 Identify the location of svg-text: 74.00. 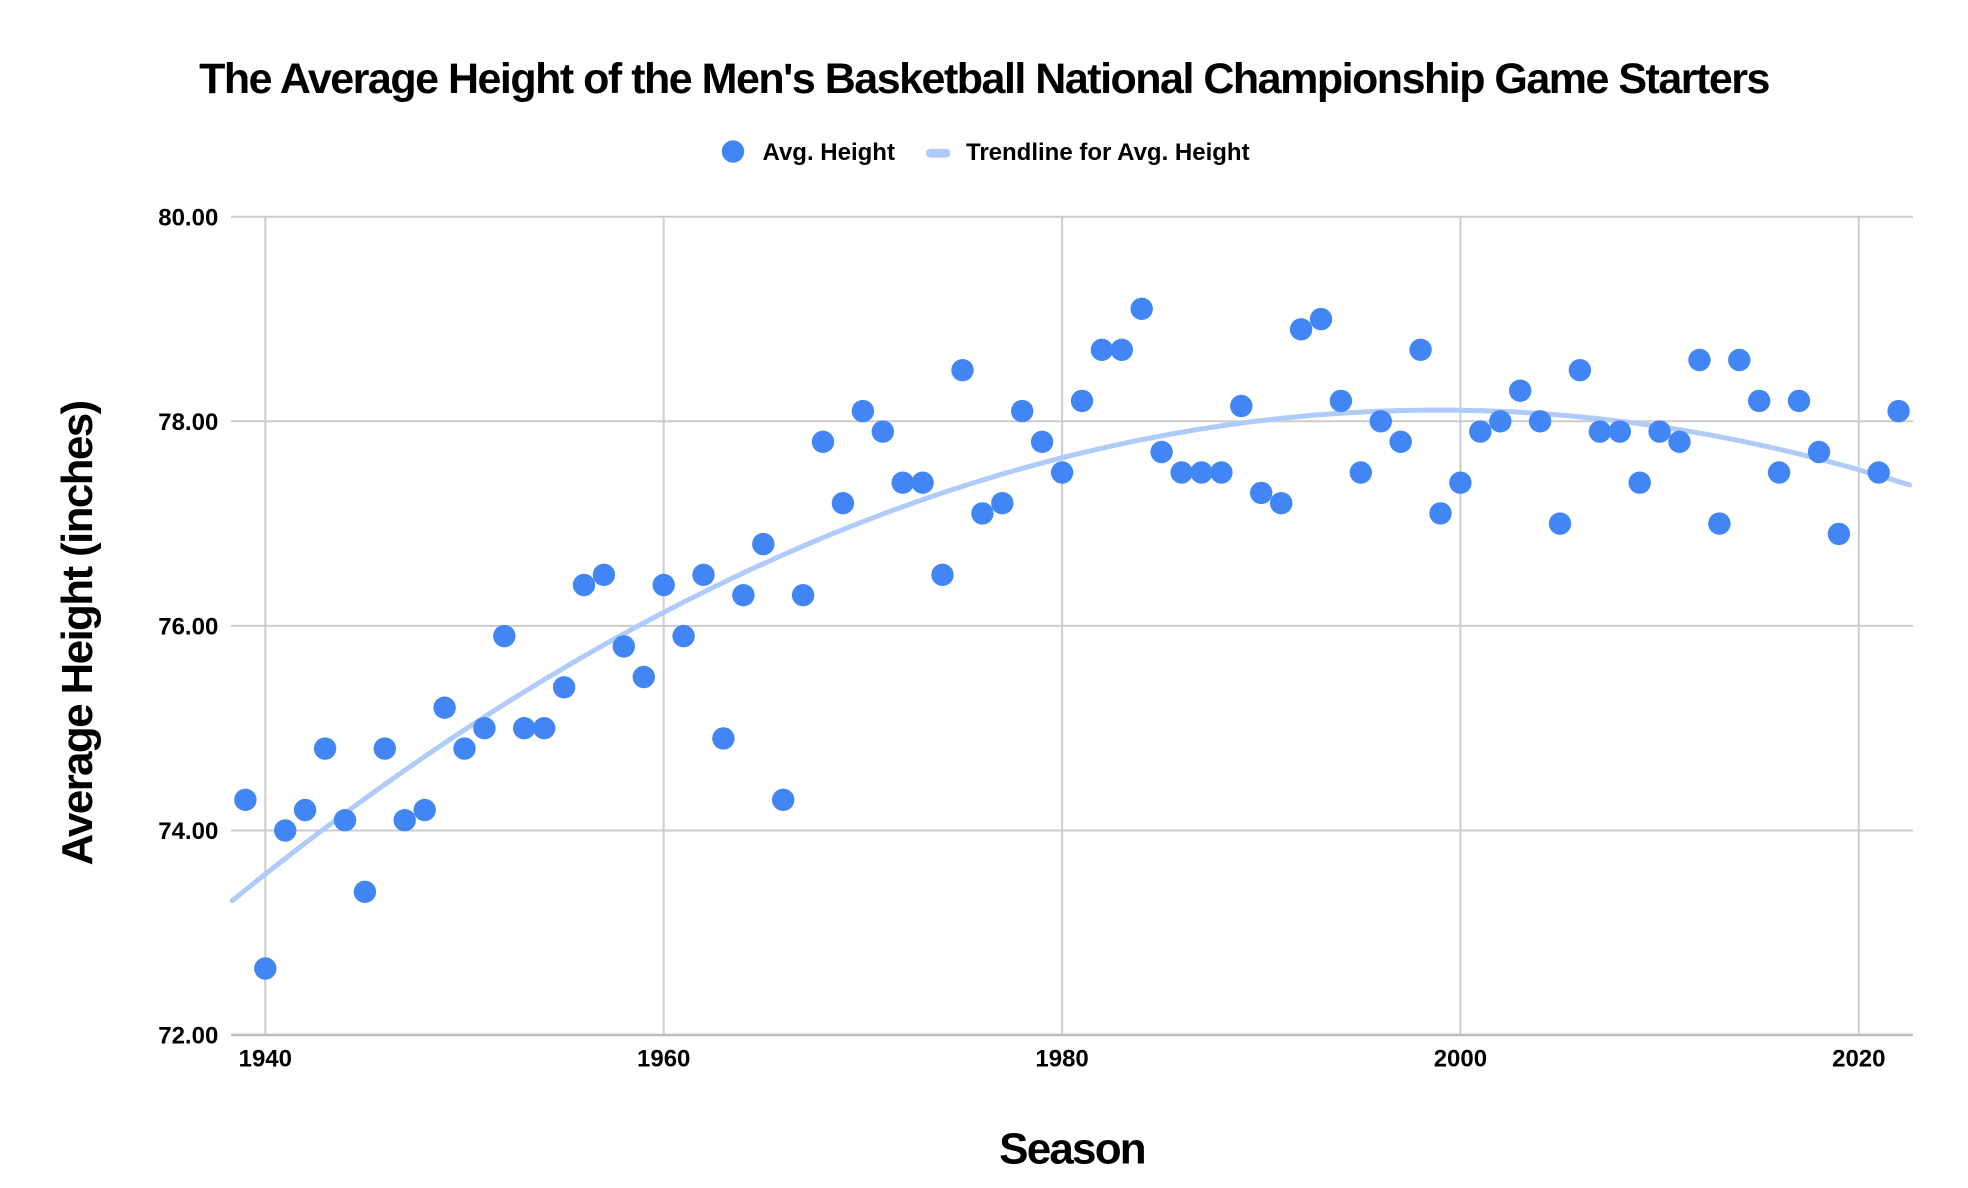
(188, 831).